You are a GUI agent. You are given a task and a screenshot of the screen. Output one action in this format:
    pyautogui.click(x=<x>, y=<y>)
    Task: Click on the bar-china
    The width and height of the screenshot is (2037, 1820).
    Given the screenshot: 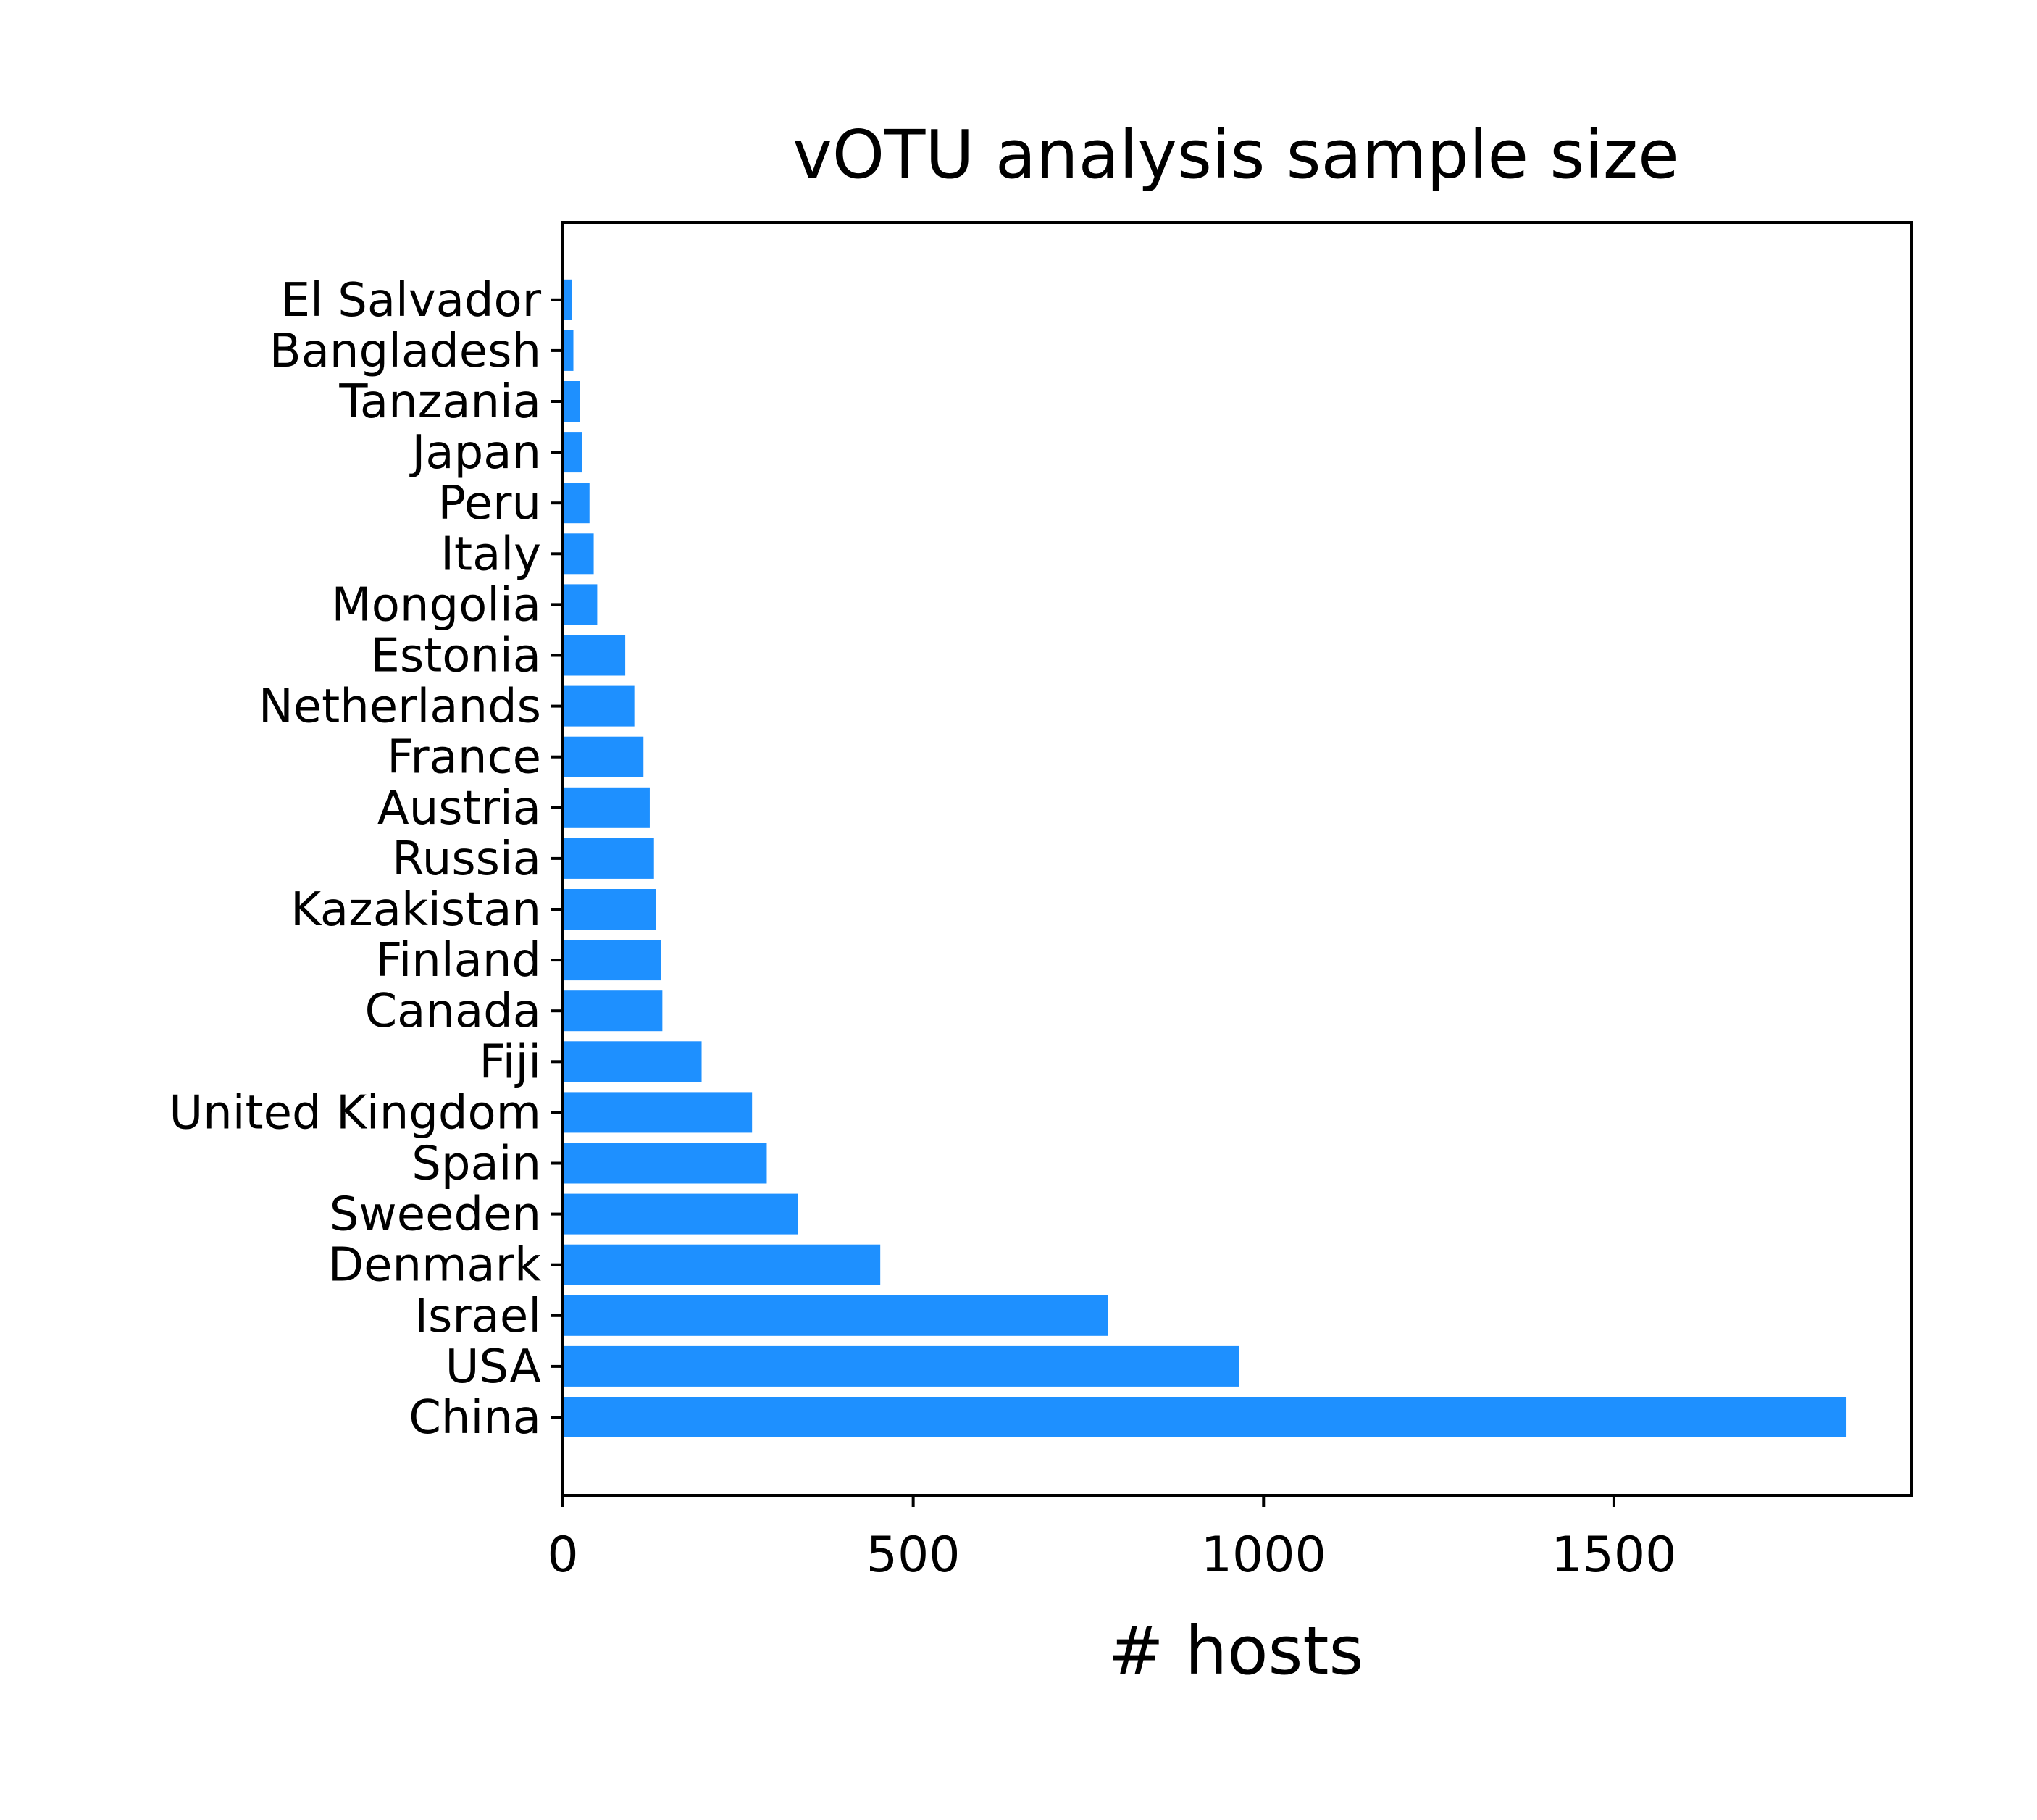 What is the action you would take?
    pyautogui.click(x=1205, y=1417)
    